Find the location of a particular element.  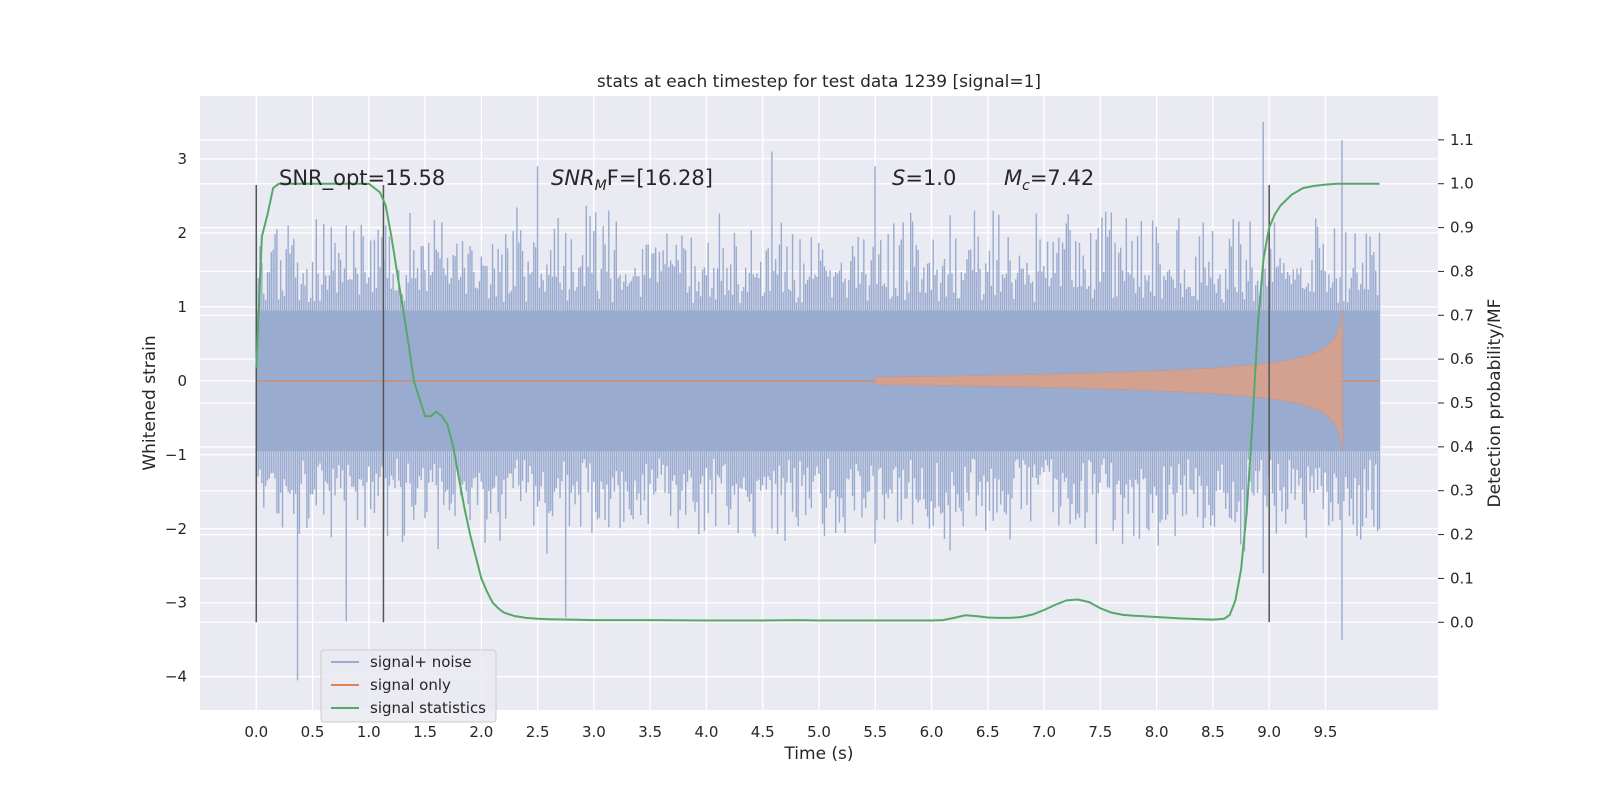

y2-tick-label: 1.0 is located at coordinates (1462, 184).